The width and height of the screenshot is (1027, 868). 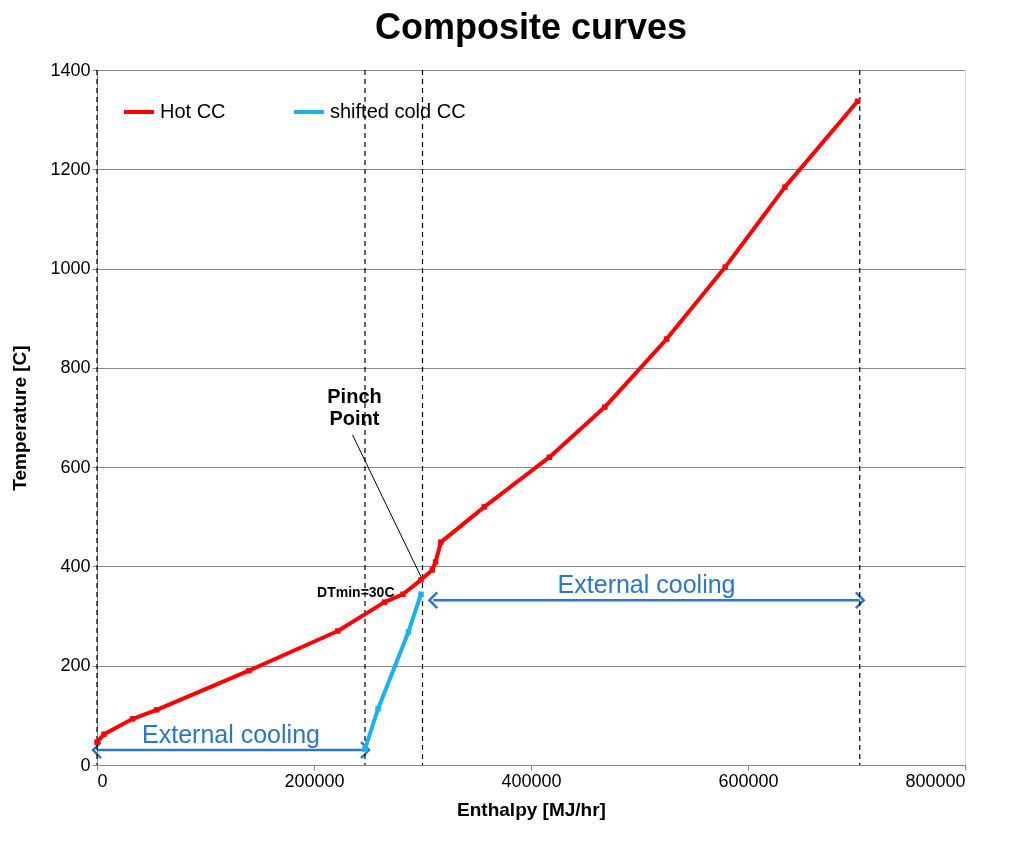 What do you see at coordinates (314, 780) in the screenshot?
I see `x-tick-label: 200000` at bounding box center [314, 780].